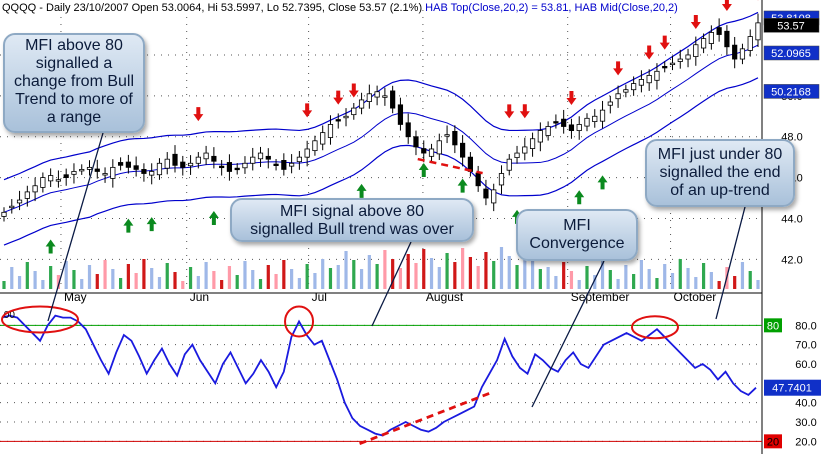  Describe the element at coordinates (625, 8) in the screenshot. I see `header-indicator-mid: HAB Mid(Close,20,2)` at that location.